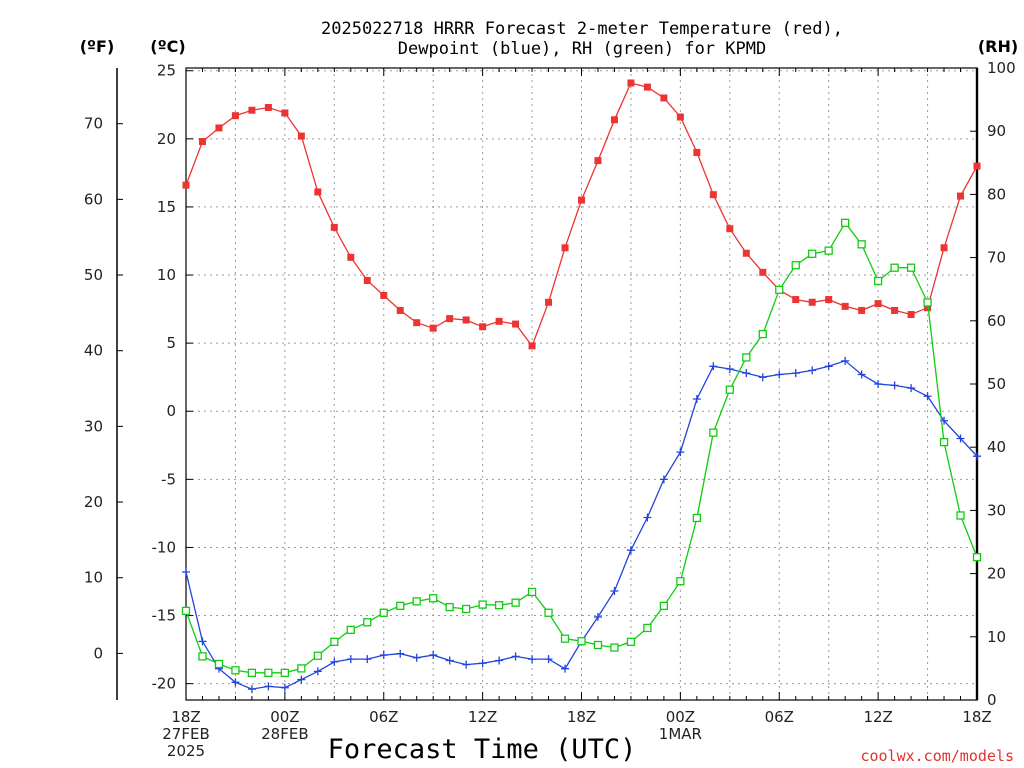  I want to click on rh-unit-label: (RH), so click(998, 46).